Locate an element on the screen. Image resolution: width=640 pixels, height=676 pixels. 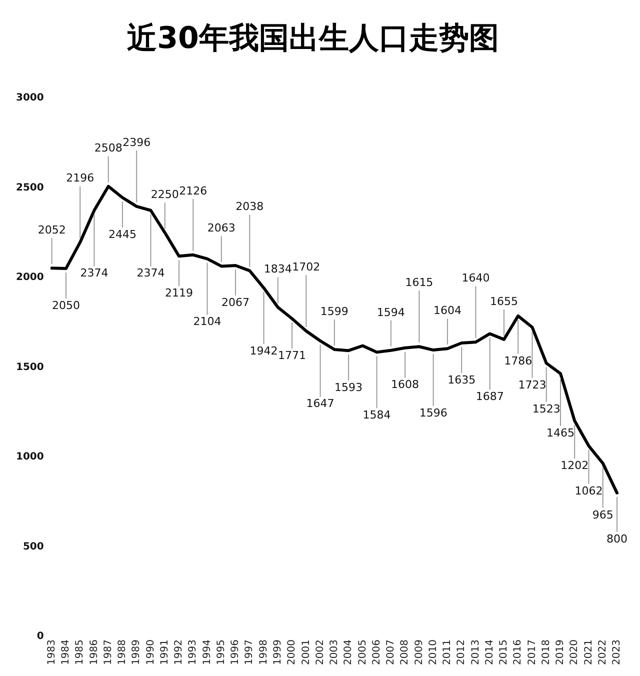
x-tick-label: 2002 is located at coordinates (320, 653).